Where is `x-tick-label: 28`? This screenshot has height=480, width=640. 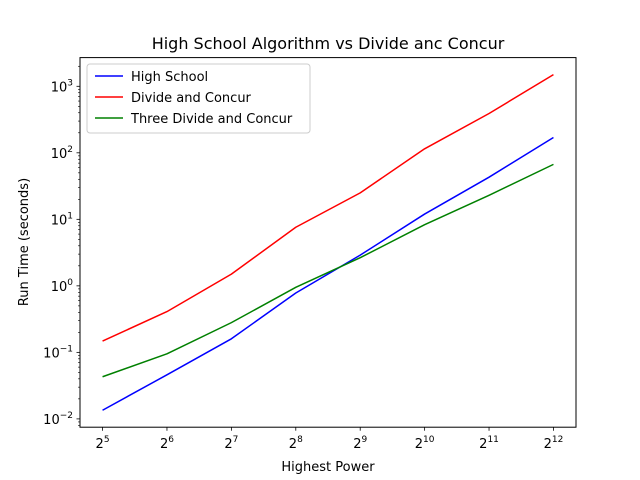
x-tick-label: 28 is located at coordinates (296, 443).